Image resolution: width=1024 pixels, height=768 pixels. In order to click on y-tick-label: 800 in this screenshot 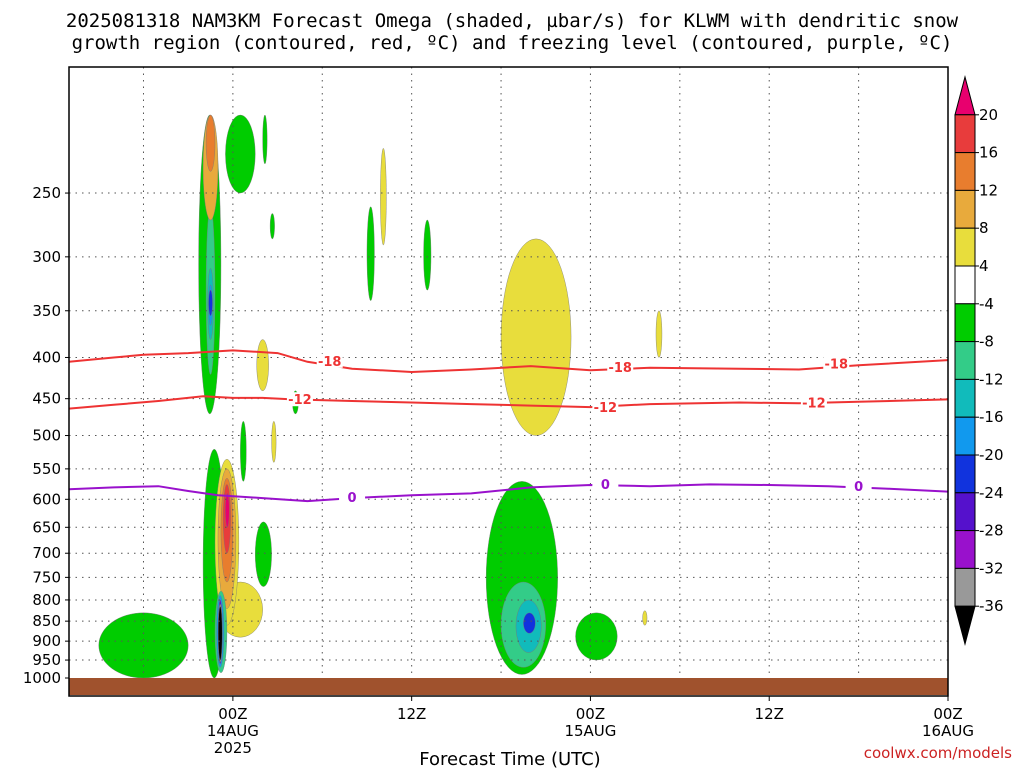, I will do `click(46, 600)`.